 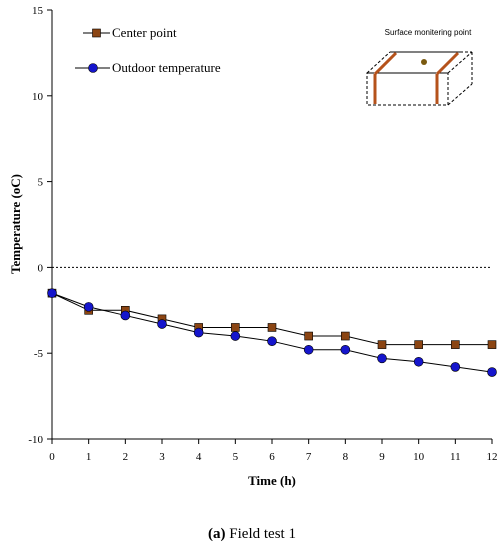 What do you see at coordinates (126, 457) in the screenshot?
I see `x-tick-label: 2` at bounding box center [126, 457].